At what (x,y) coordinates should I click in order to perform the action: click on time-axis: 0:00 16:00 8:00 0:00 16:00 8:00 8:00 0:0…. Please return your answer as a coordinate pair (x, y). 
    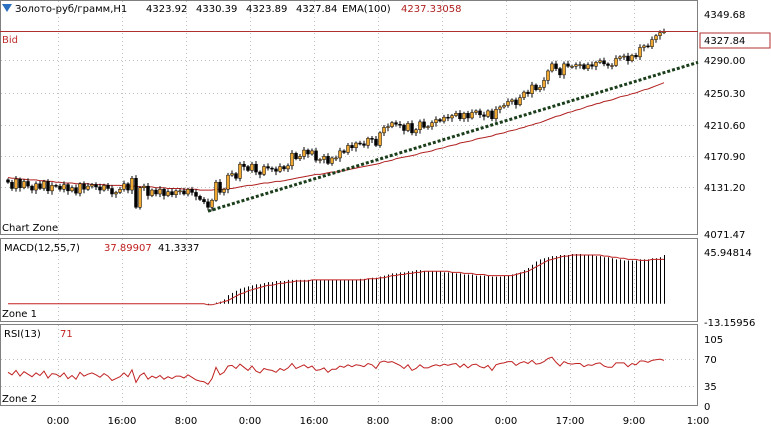
    Looking at the image, I should click on (378, 421).